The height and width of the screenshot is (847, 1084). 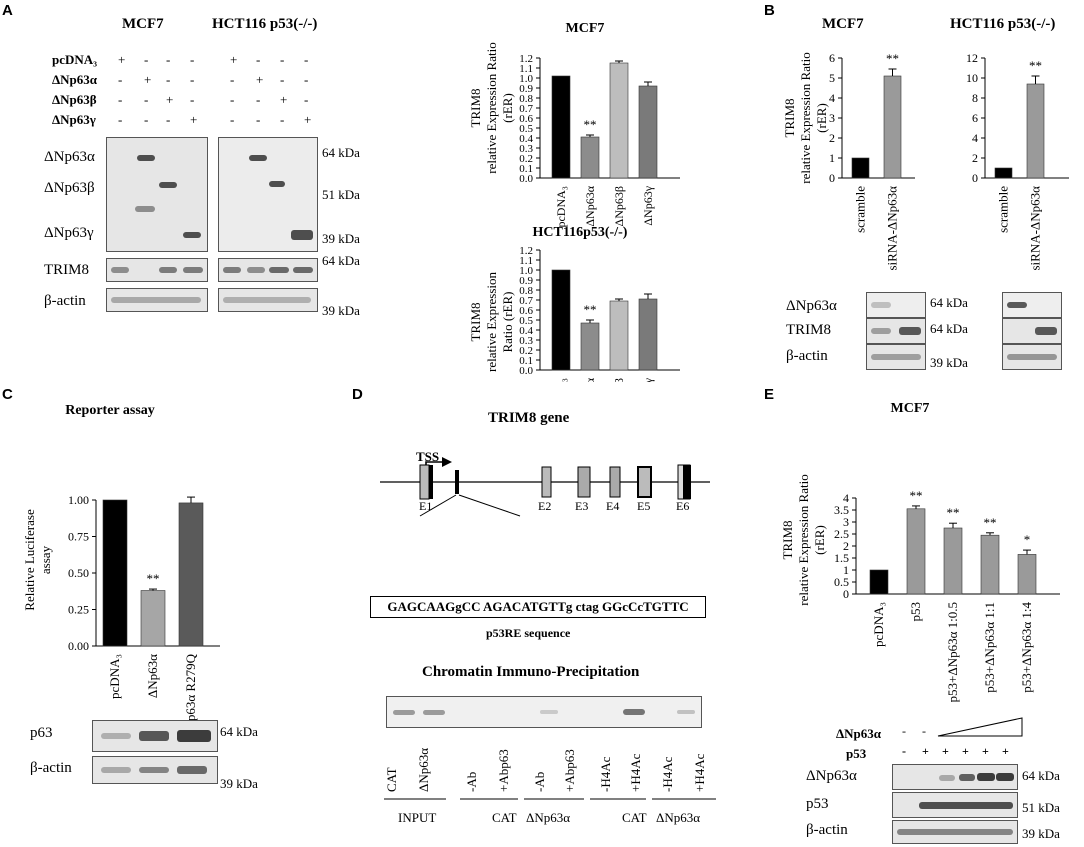 I want to click on d-lane-label: -Ab, so click(x=471, y=781).